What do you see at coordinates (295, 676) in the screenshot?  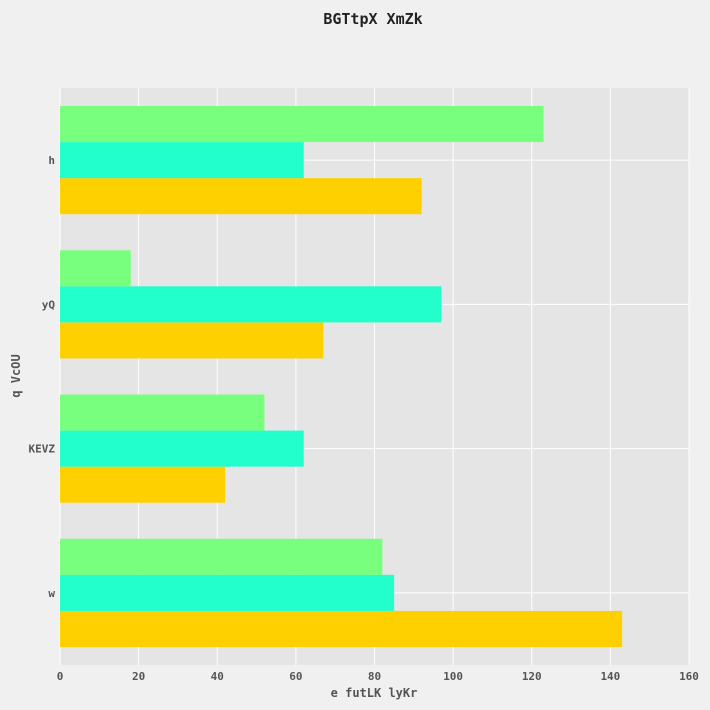 I see `x-tick-label: 60` at bounding box center [295, 676].